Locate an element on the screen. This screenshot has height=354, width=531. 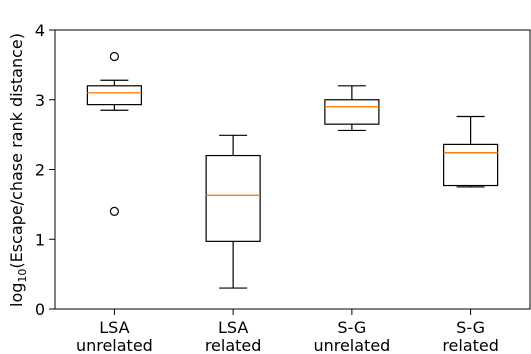
y-tick-label: 1 is located at coordinates (40, 239).